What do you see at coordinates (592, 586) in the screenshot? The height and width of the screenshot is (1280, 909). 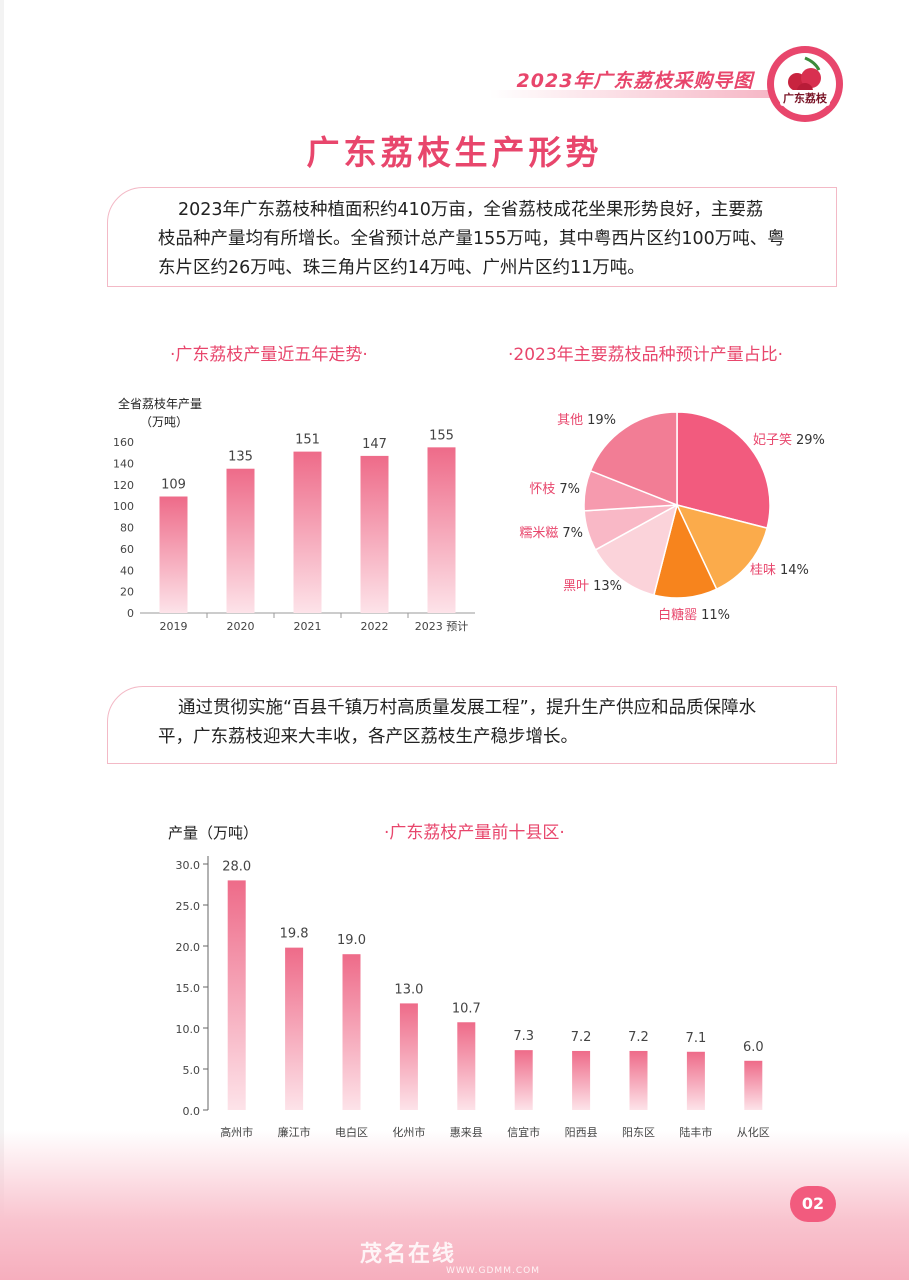 I see `pie-label: 黑叶 13%` at bounding box center [592, 586].